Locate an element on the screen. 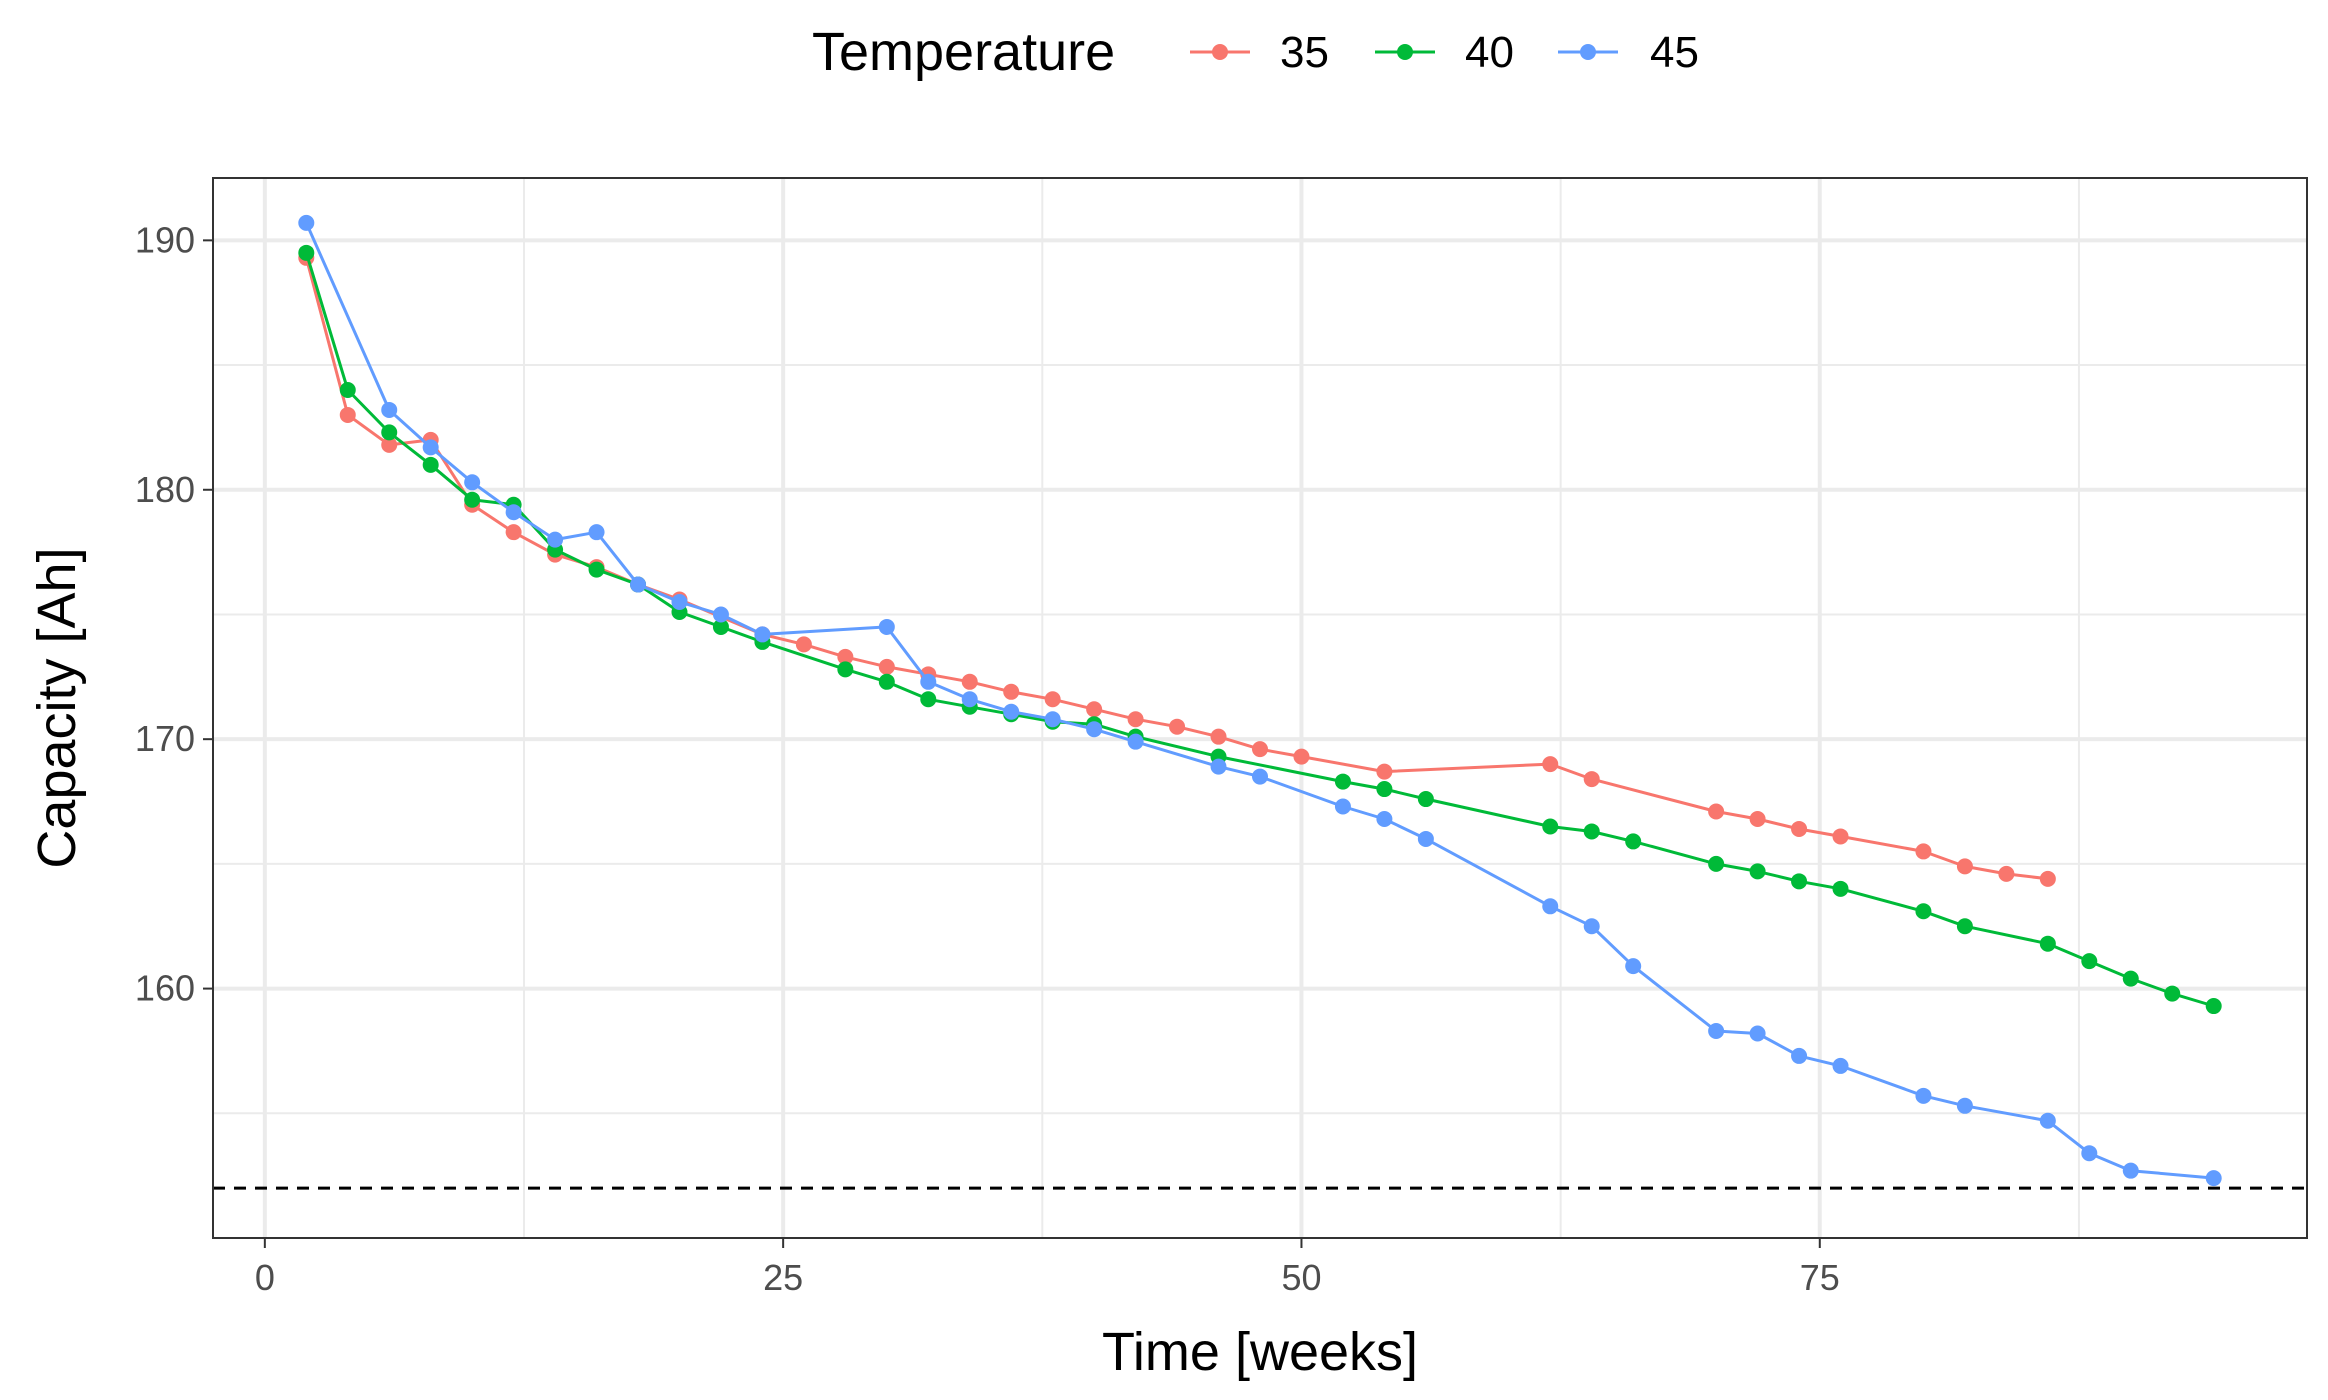 The height and width of the screenshot is (1400, 2328). y-tick-label: 170 is located at coordinates (165, 738).